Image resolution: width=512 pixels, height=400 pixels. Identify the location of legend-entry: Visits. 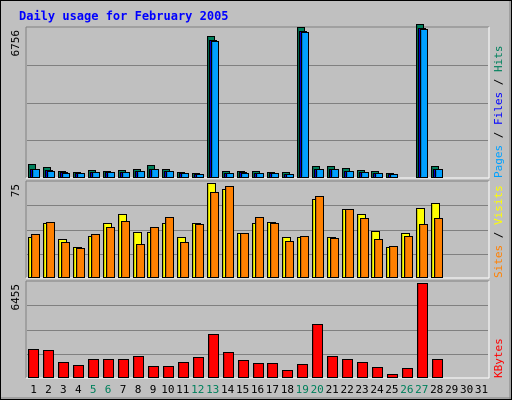
(498, 205).